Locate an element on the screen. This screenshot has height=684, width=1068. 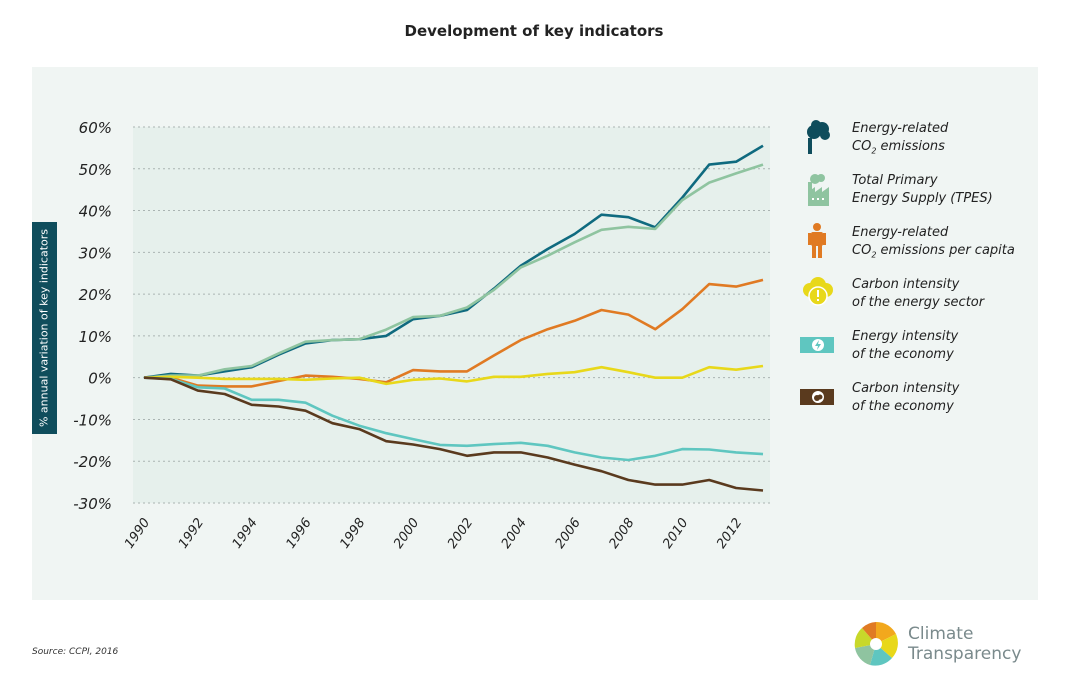
logo-text-line1: Climate is located at coordinates (941, 634).